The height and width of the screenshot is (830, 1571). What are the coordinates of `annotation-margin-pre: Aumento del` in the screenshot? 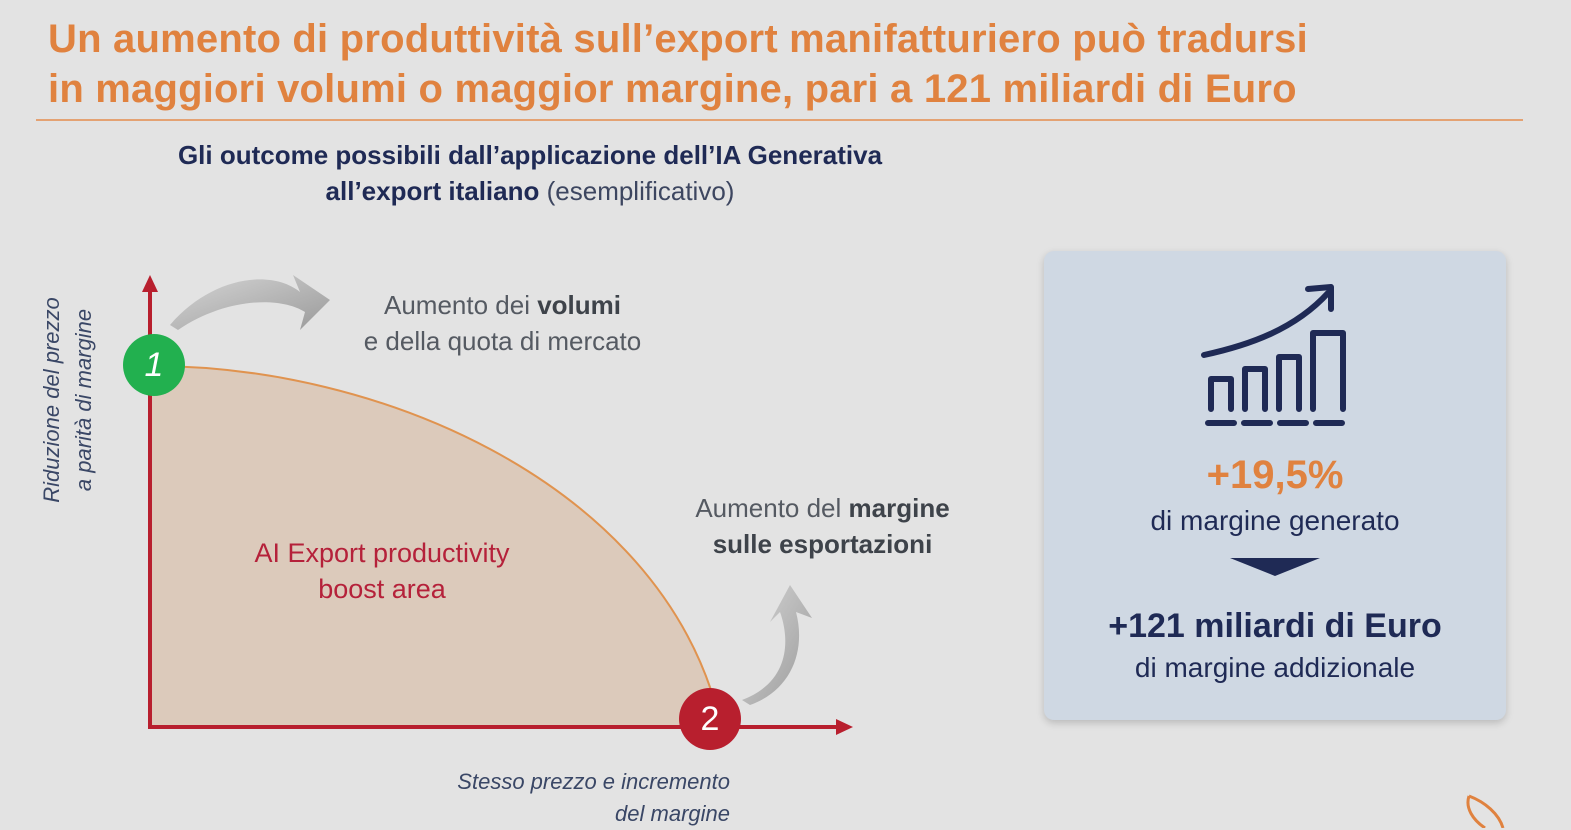 It's located at (768, 508).